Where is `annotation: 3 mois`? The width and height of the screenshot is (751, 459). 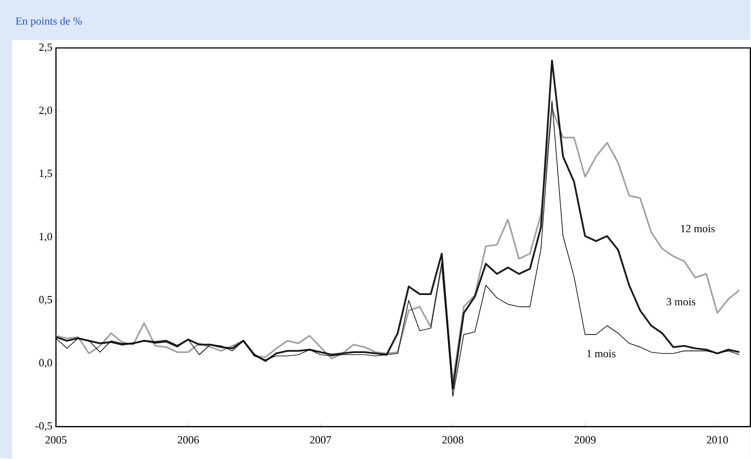 annotation: 3 mois is located at coordinates (681, 302).